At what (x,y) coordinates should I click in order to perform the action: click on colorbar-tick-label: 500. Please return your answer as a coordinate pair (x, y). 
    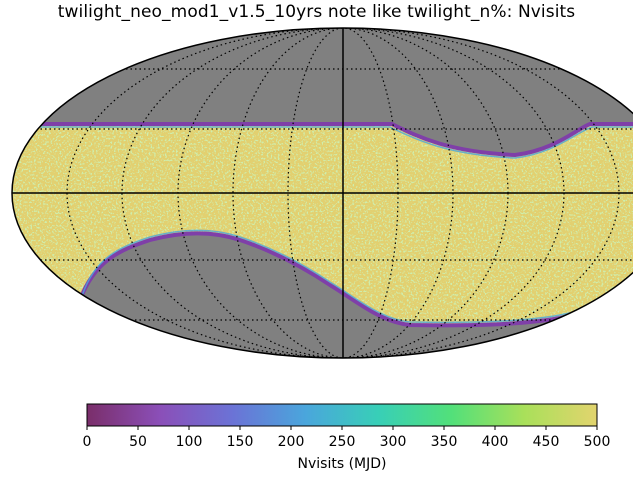
    Looking at the image, I should click on (597, 442).